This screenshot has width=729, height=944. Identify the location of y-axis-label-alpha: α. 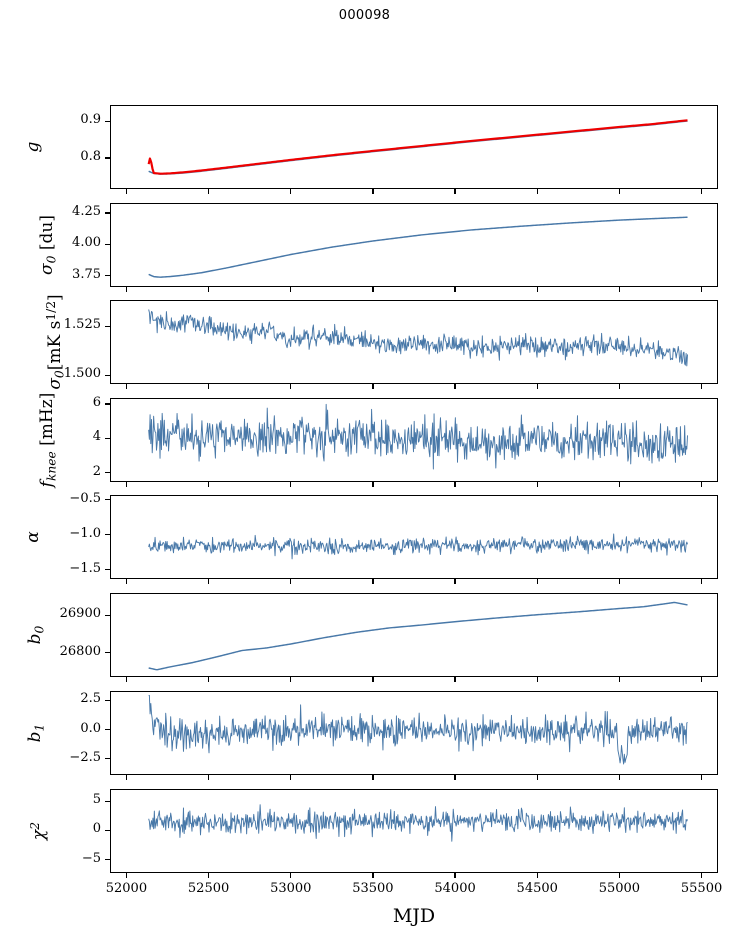
(33, 537).